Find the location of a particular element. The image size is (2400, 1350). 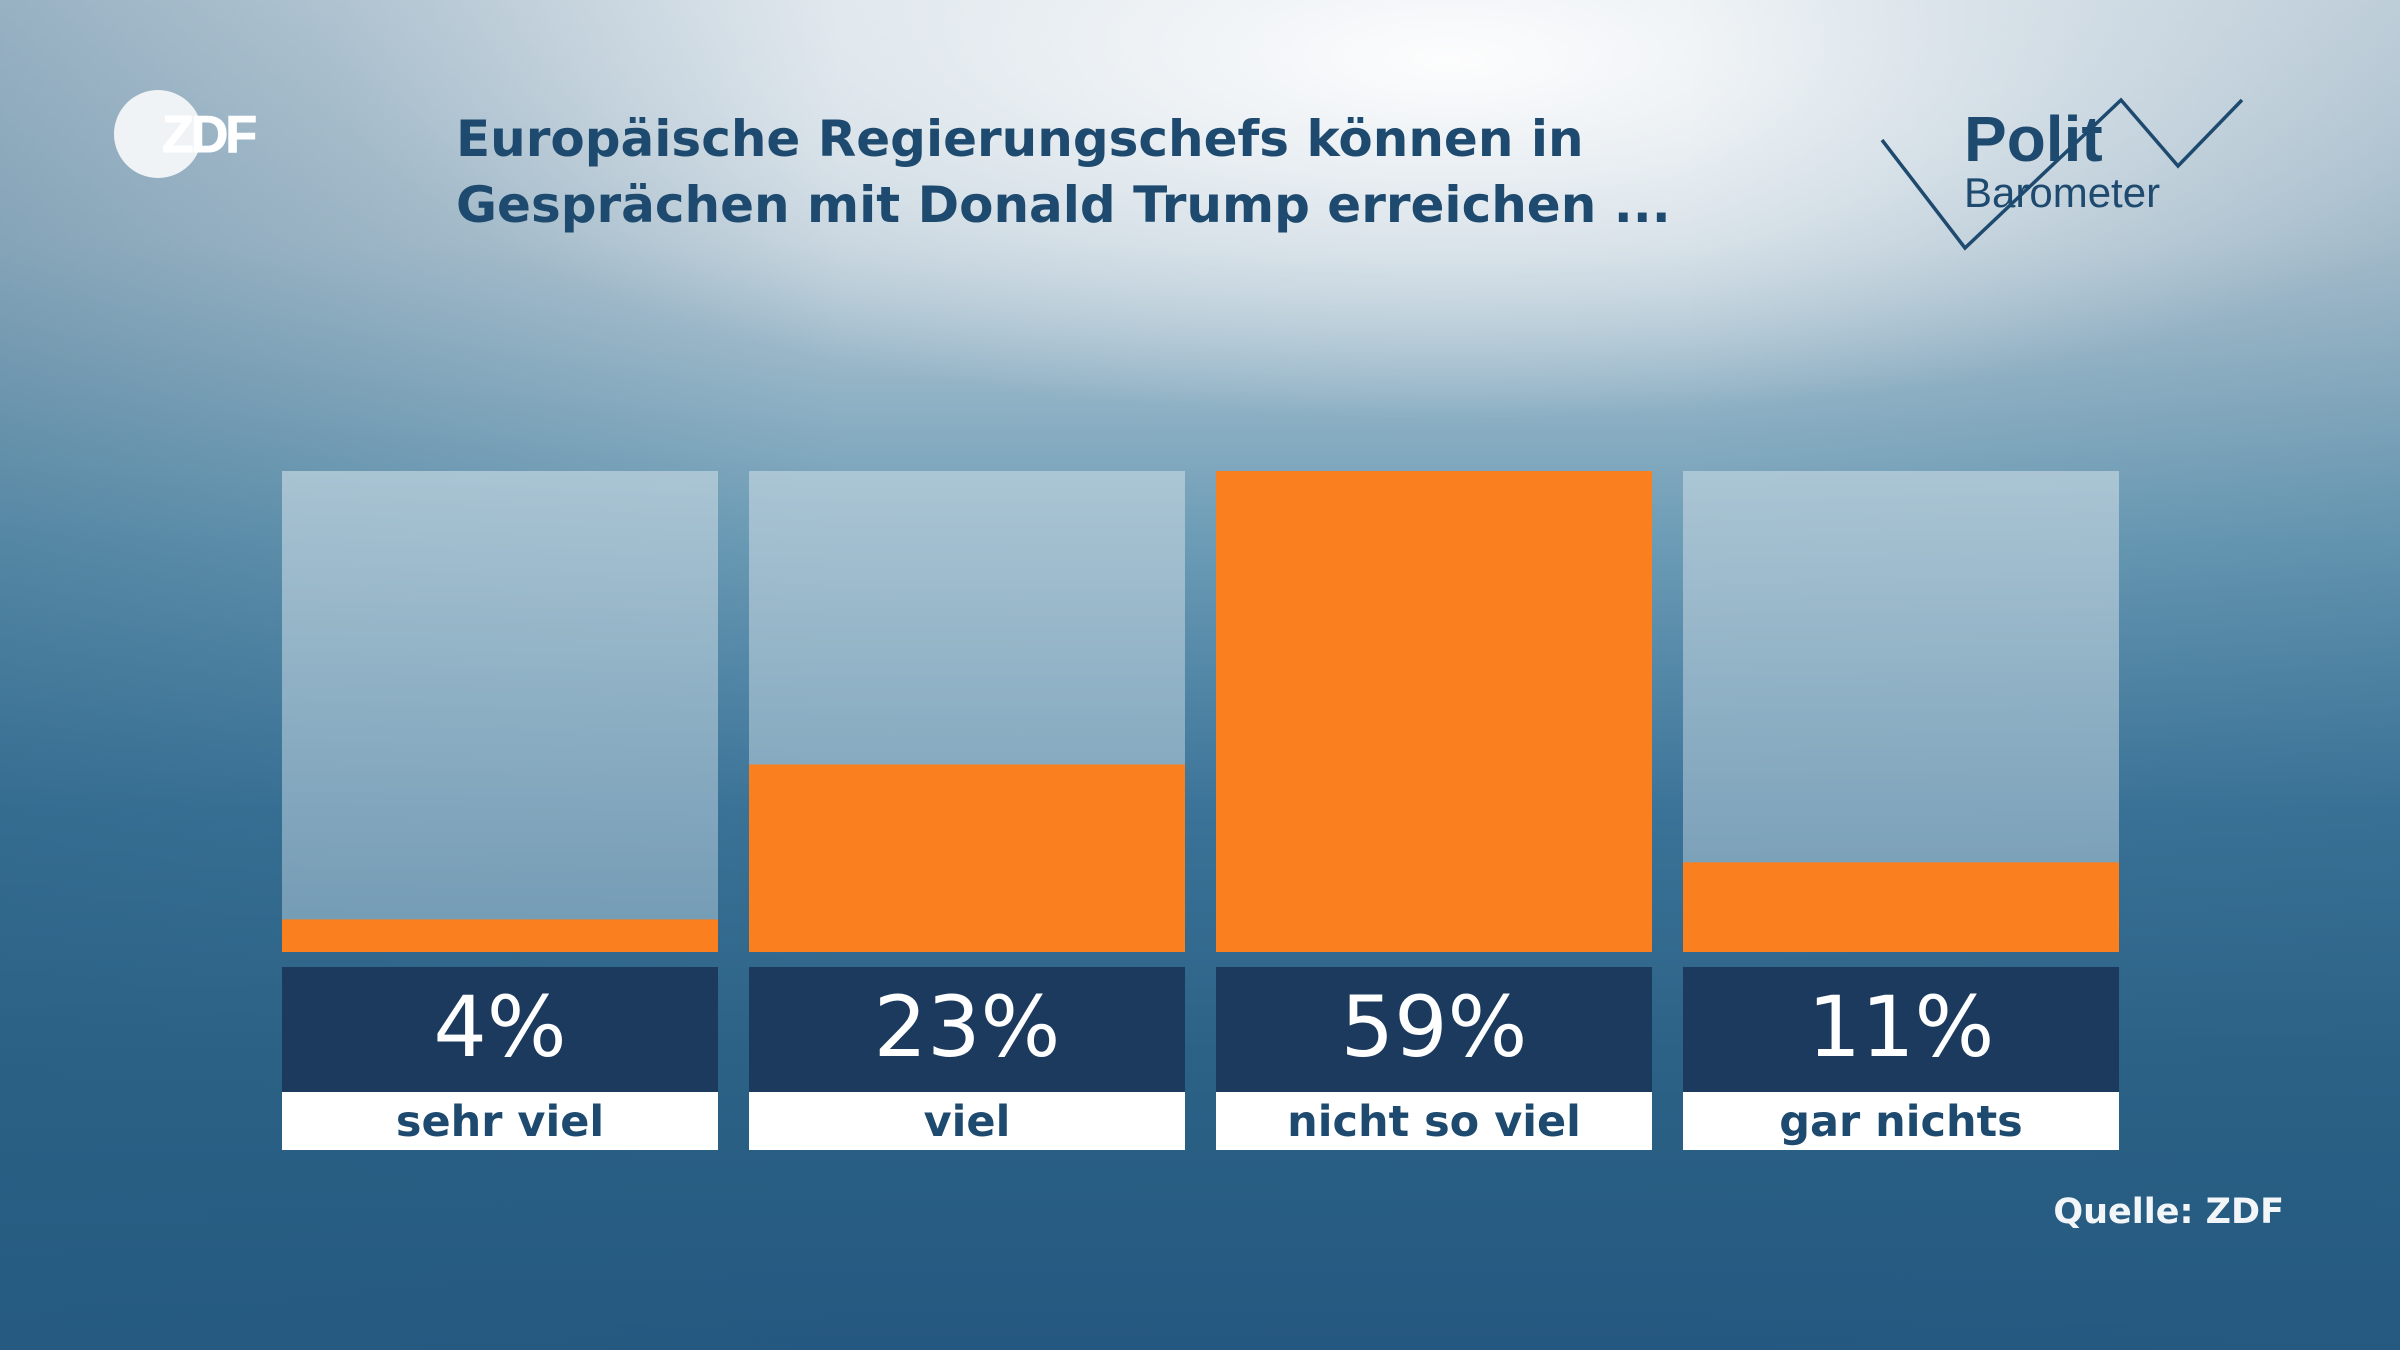

category-label: nicht so viel is located at coordinates (1434, 1122).